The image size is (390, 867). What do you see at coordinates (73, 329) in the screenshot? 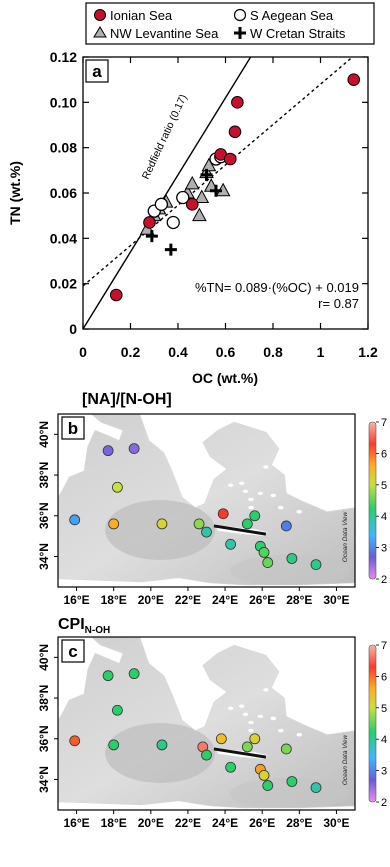
I see `y-tick-label: 0` at bounding box center [73, 329].